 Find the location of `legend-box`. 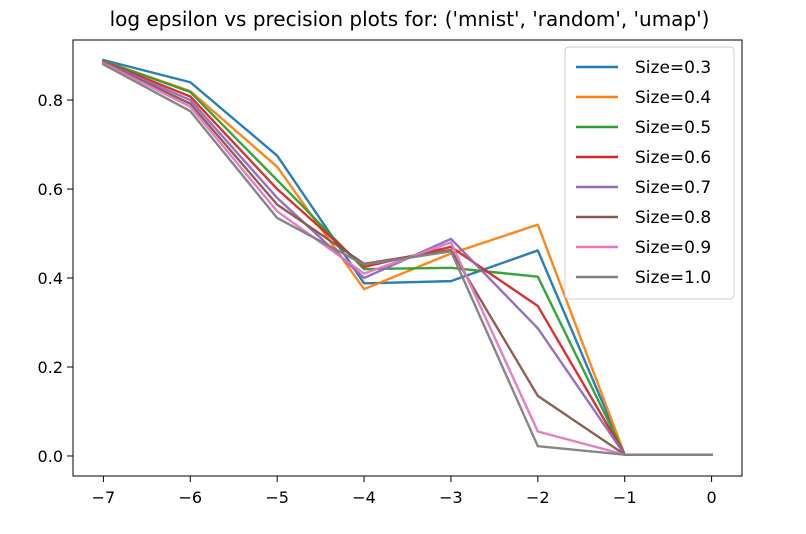

legend-box is located at coordinates (649, 173).